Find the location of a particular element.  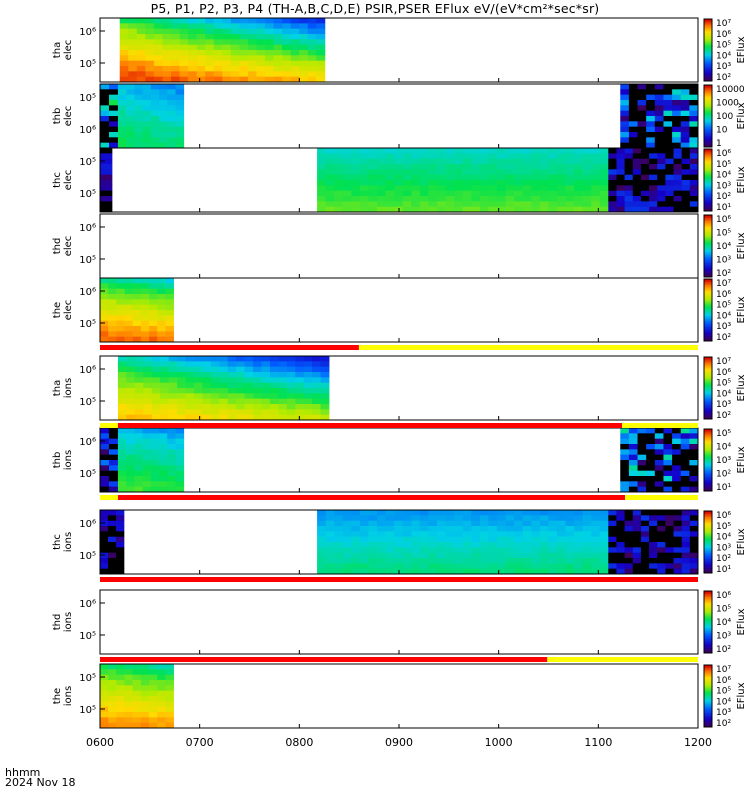

y-tick-label: 10⁵ is located at coordinates (87, 710).